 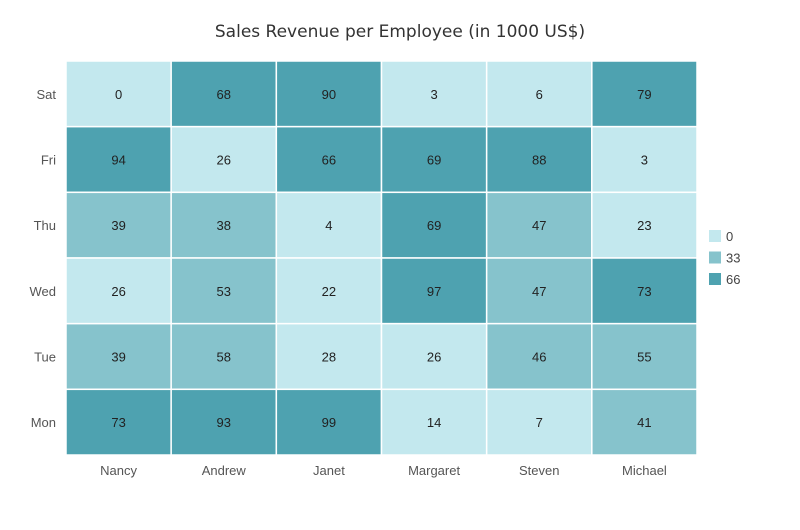 I want to click on cell-value-label: 46, so click(x=539, y=357).